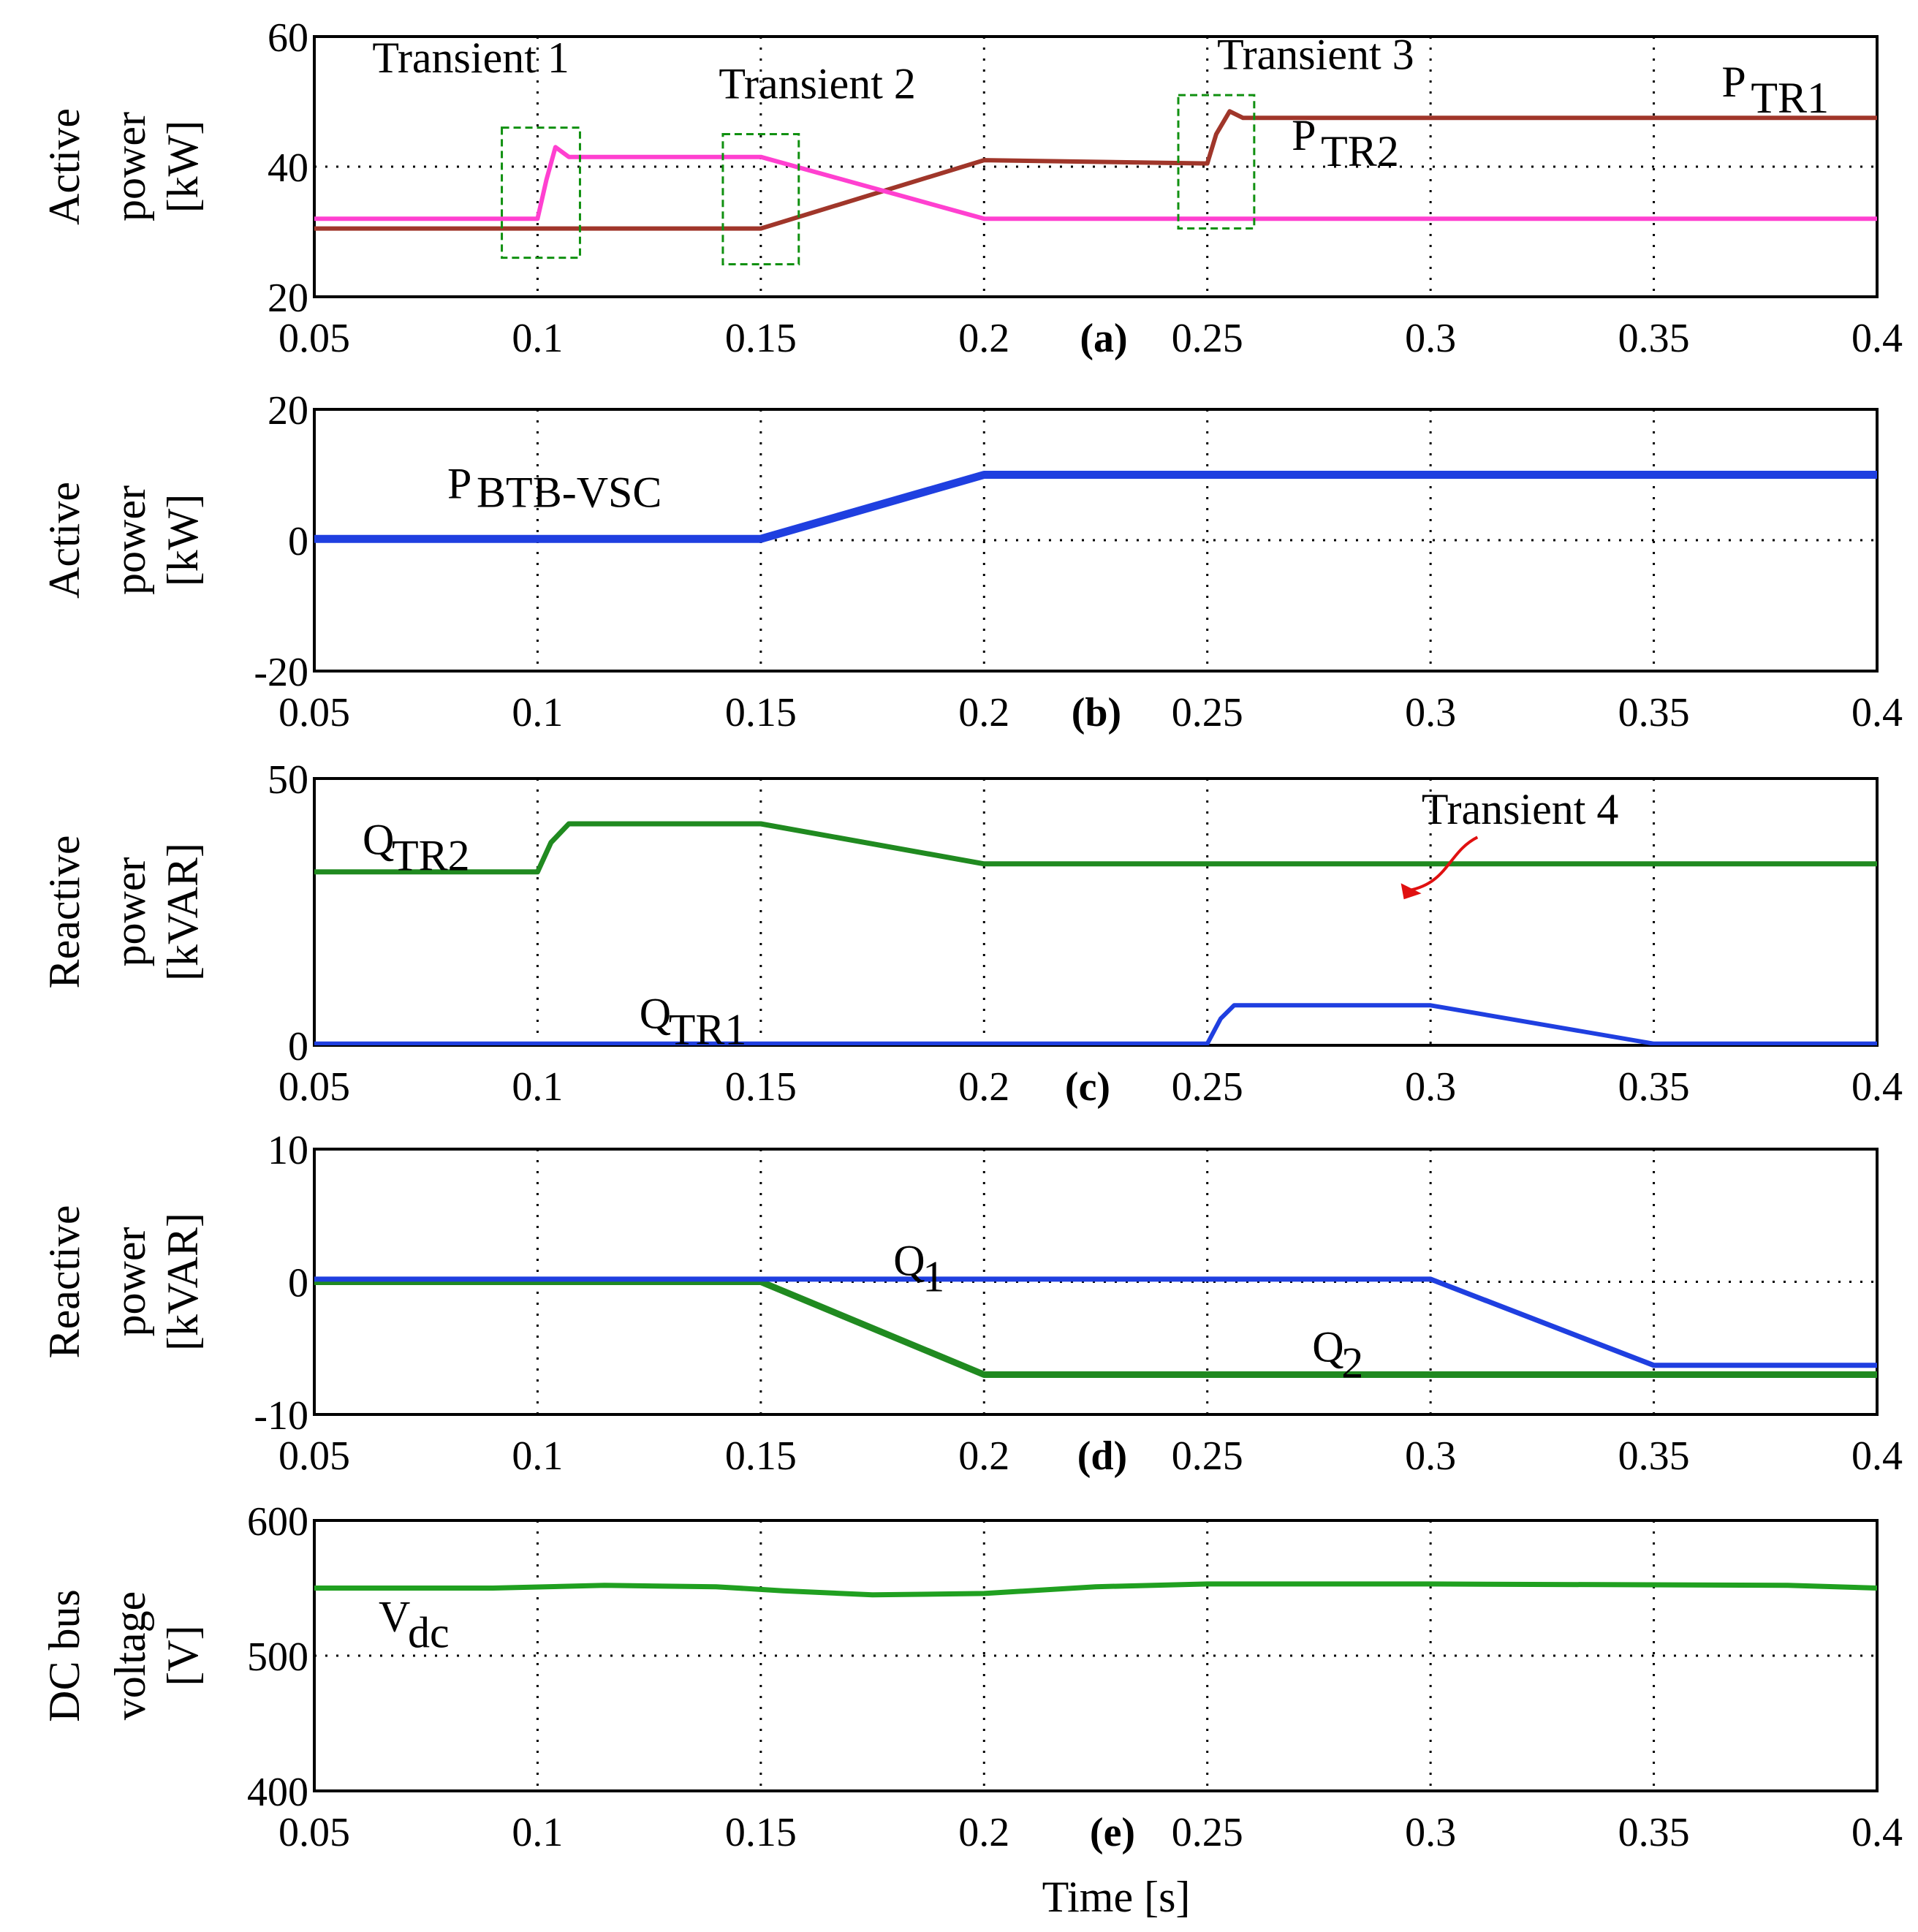 This screenshot has width=1918, height=1932. What do you see at coordinates (278, 1657) in the screenshot?
I see `y-tick-label: 500` at bounding box center [278, 1657].